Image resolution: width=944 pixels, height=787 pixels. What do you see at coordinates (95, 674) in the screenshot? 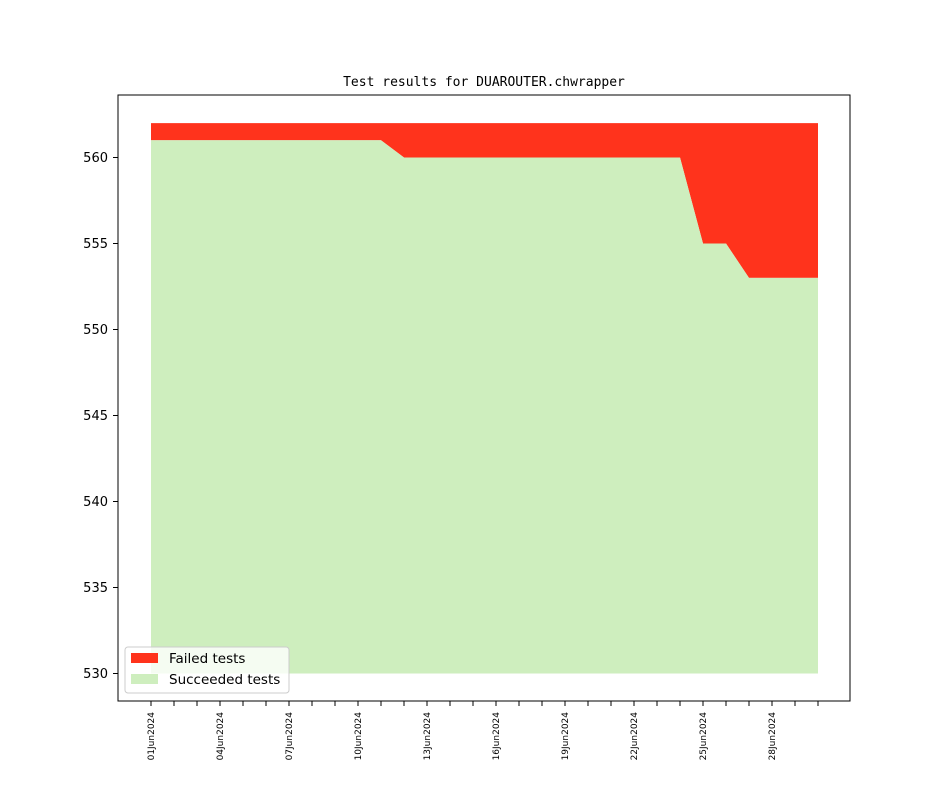
I see `y-tick-label: 530` at bounding box center [95, 674].